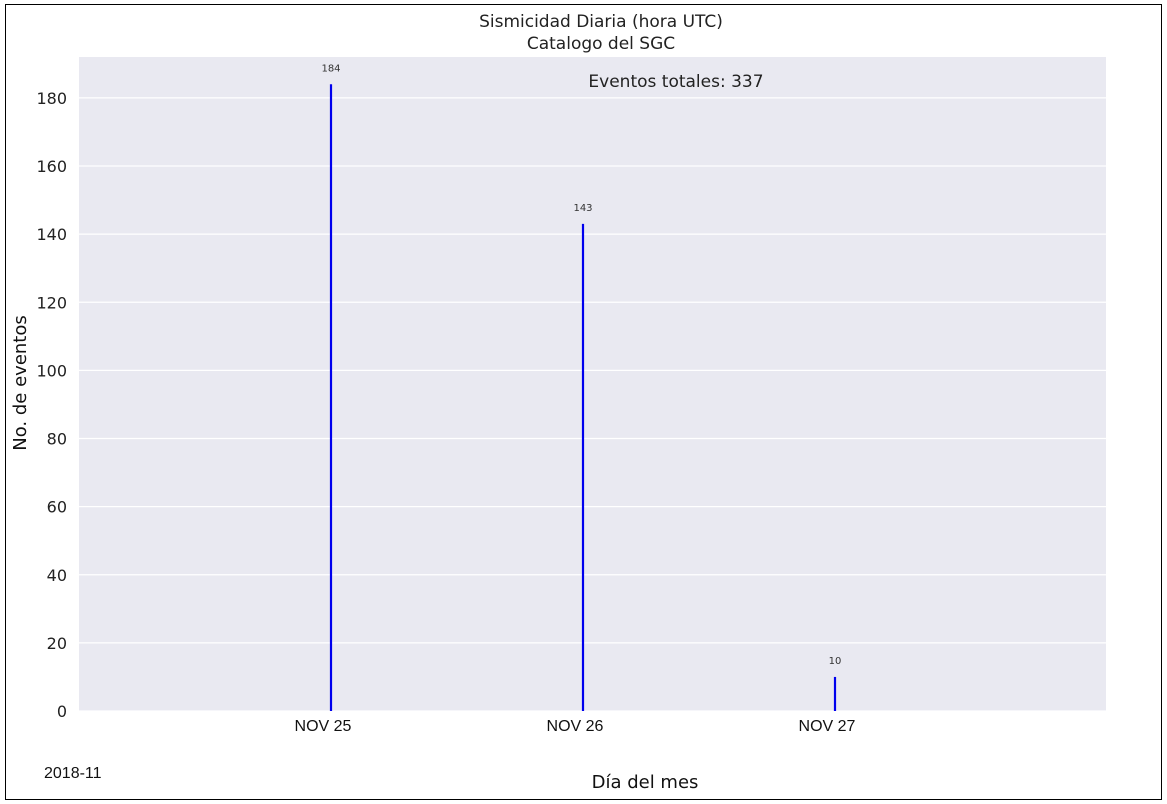 Image resolution: width=1167 pixels, height=804 pixels. What do you see at coordinates (51, 405) in the screenshot?
I see `y-axis-ticks: 0 20 40 60 80 100 120 140 160 180` at bounding box center [51, 405].